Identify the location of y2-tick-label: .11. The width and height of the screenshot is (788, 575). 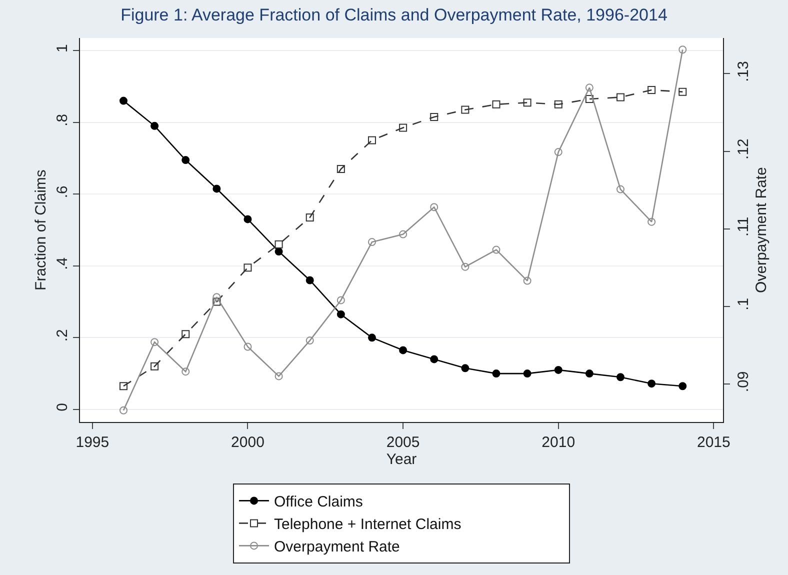
(743, 226).